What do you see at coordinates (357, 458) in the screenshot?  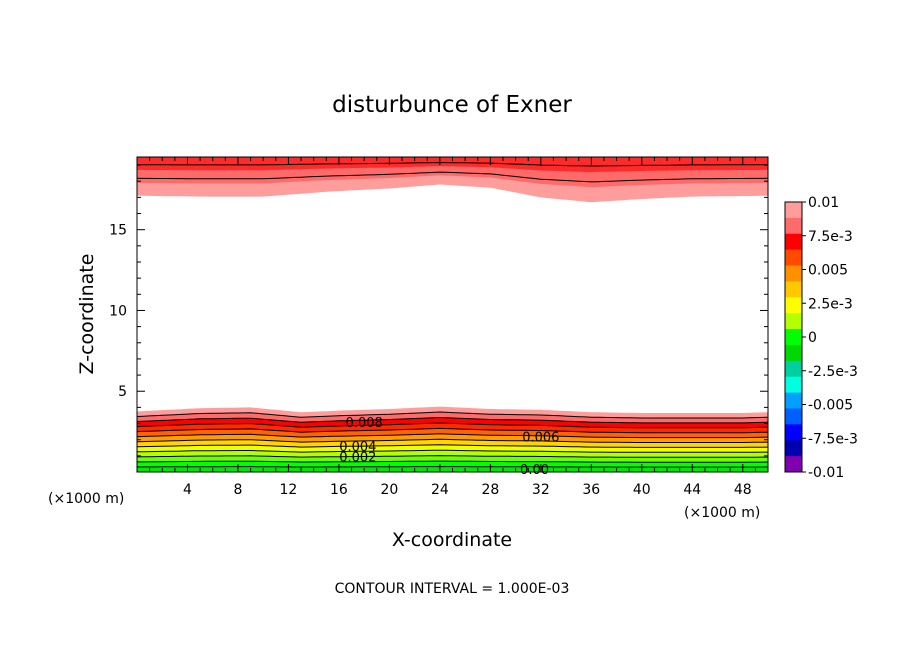 I see `contour-label: 0.002` at bounding box center [357, 458].